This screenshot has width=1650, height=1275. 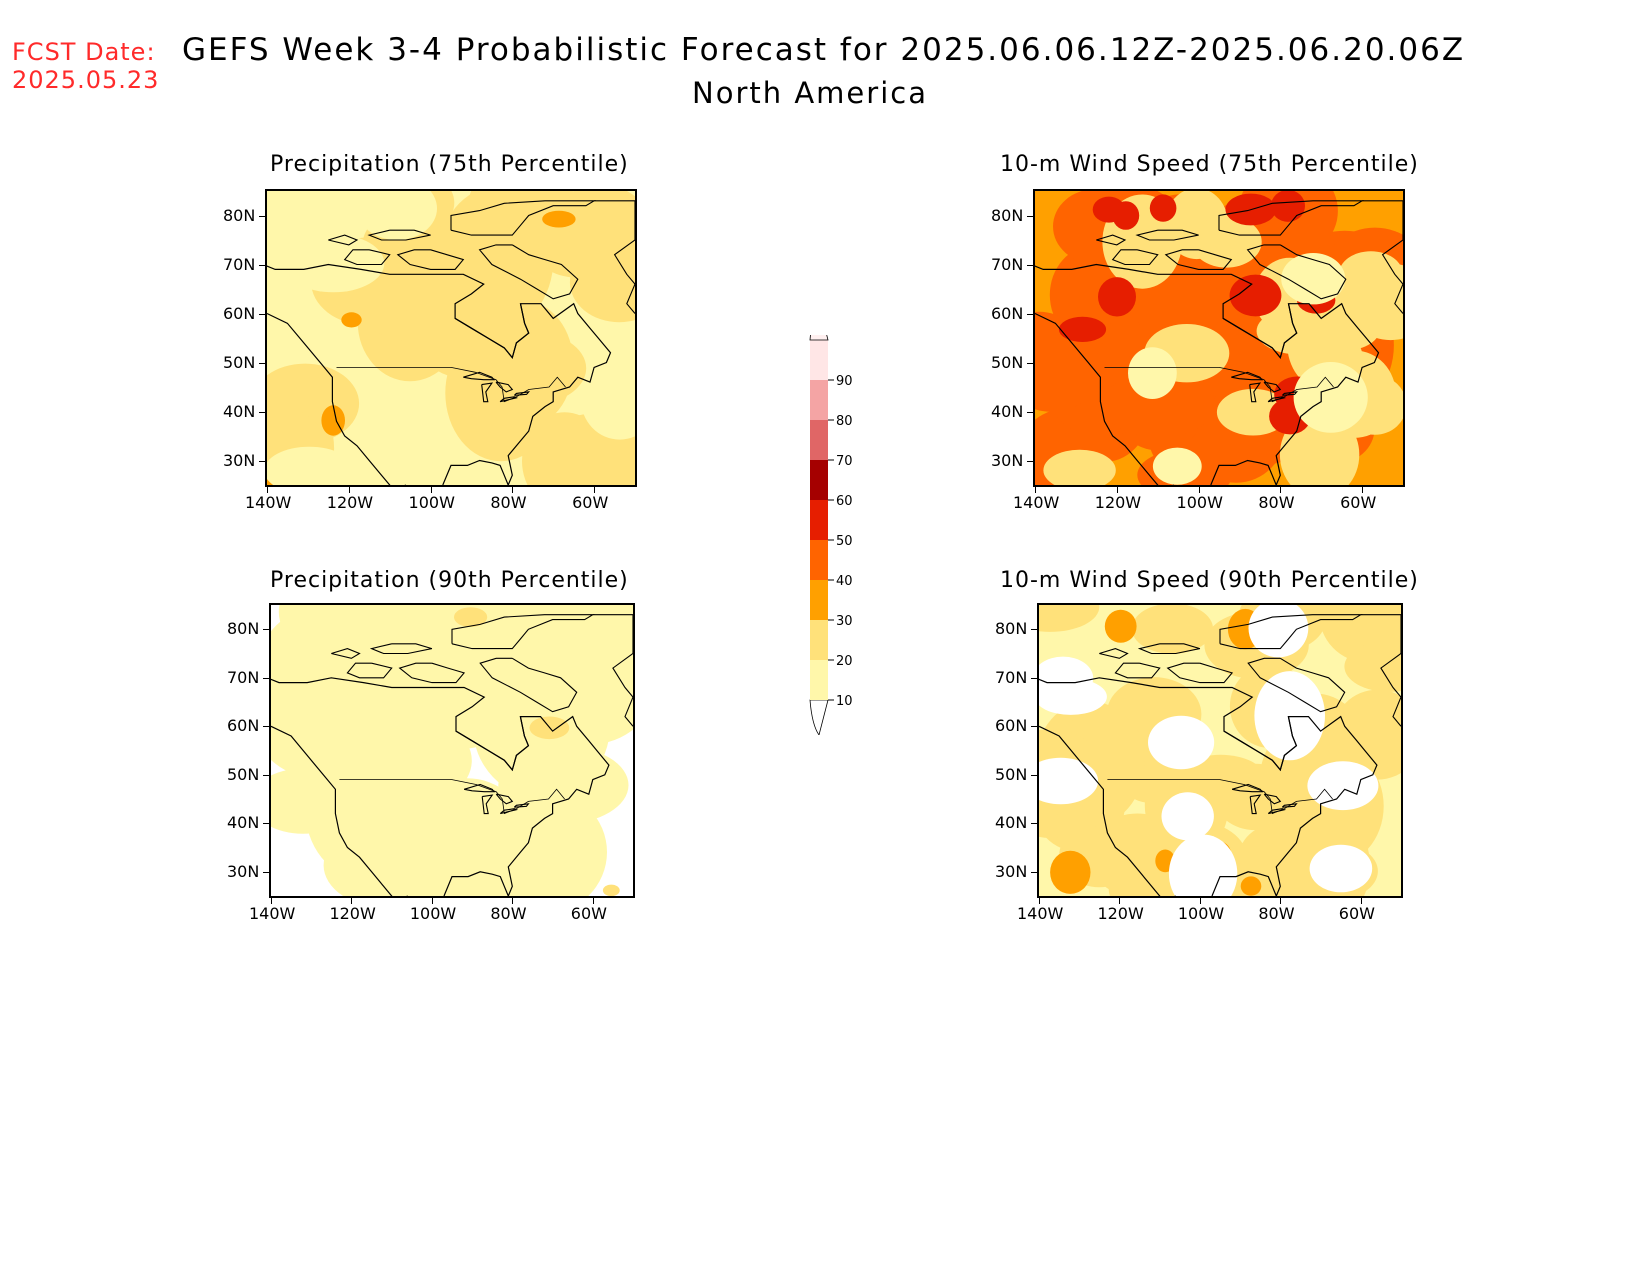 What do you see at coordinates (243, 823) in the screenshot?
I see `lat-tick-label: 40N` at bounding box center [243, 823].